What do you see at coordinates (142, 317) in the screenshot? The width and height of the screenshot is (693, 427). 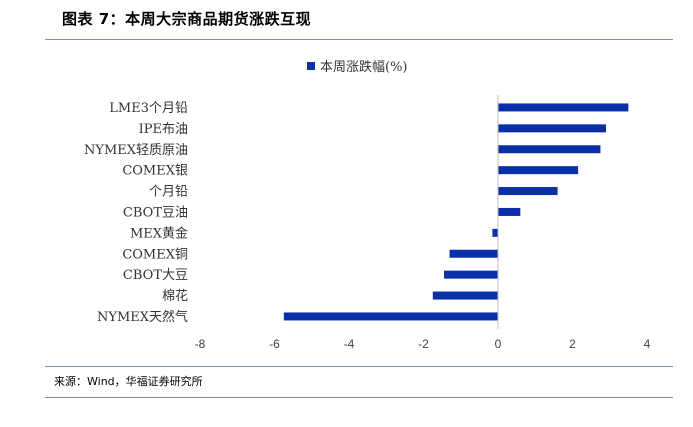 I see `category-label-10: NYMEX天然气` at bounding box center [142, 317].